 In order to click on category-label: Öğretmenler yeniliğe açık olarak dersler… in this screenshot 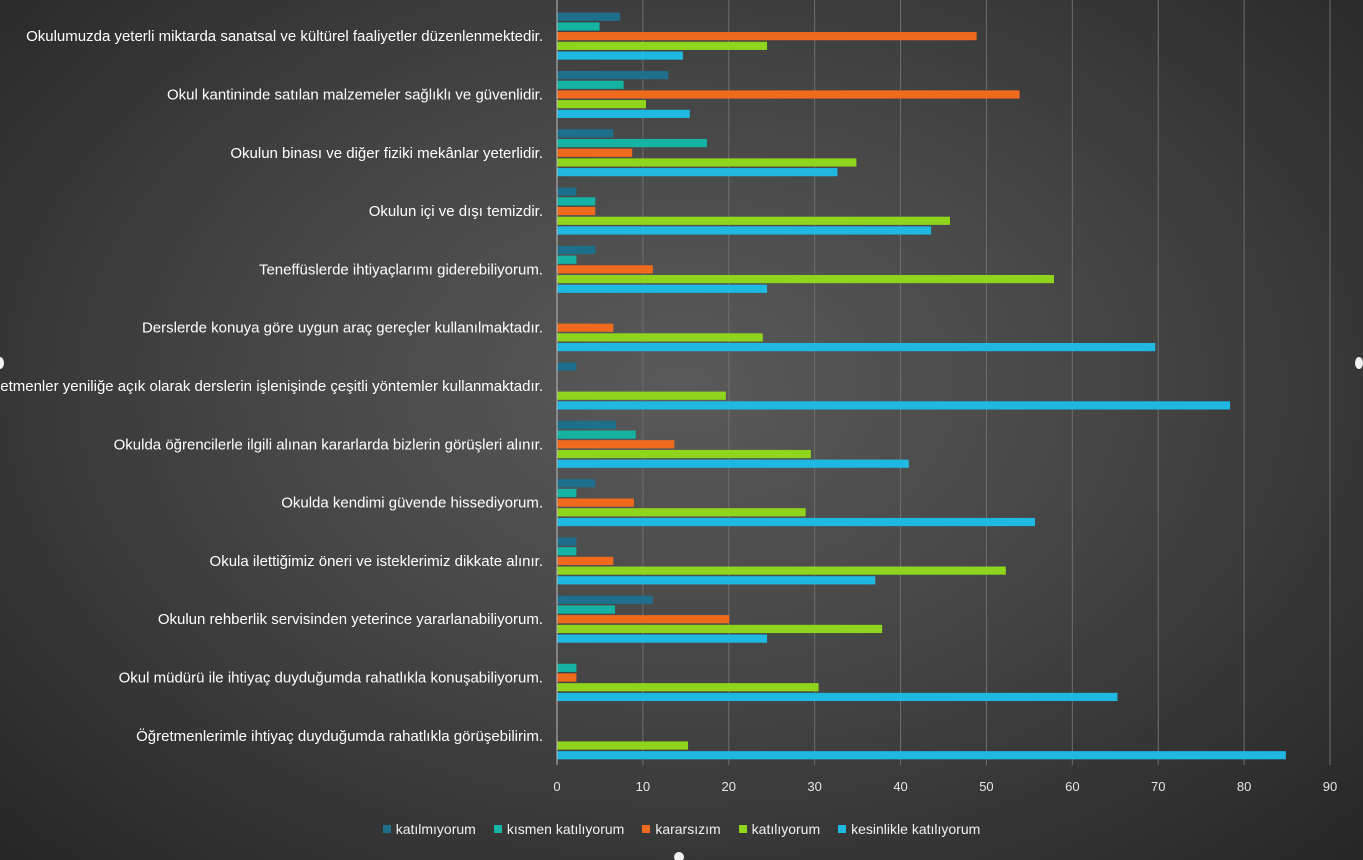, I will do `click(271, 386)`.